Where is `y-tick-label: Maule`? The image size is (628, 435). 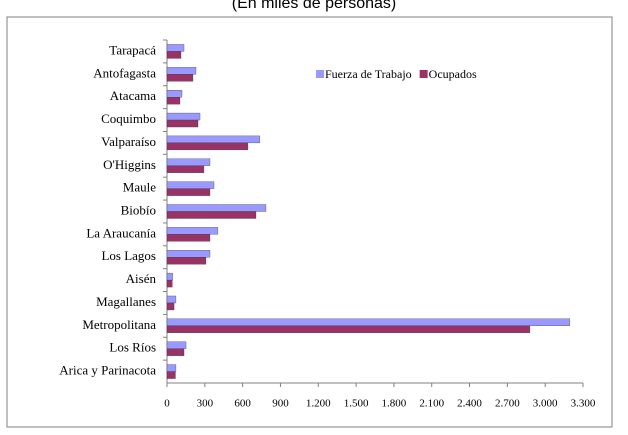 y-tick-label: Maule is located at coordinates (139, 187).